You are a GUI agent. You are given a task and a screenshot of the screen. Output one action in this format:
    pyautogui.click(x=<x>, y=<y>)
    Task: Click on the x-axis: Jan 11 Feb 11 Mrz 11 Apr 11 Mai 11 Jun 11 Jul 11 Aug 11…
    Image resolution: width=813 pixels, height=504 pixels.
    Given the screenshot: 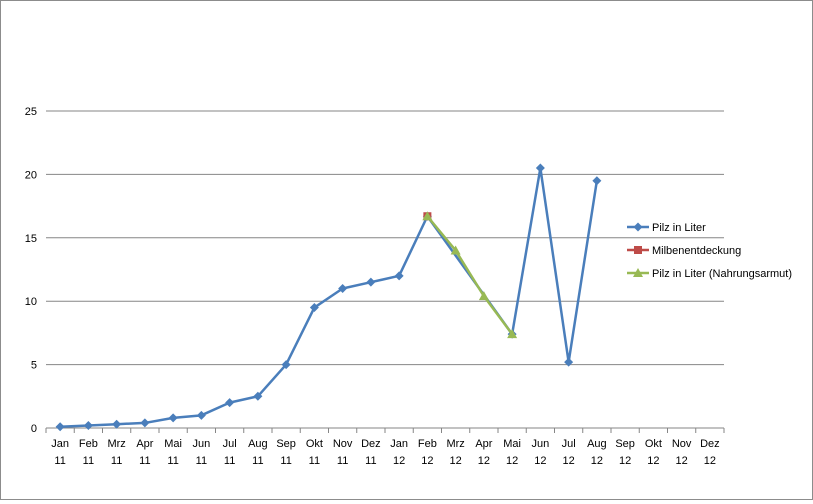 What is the action you would take?
    pyautogui.click(x=385, y=447)
    